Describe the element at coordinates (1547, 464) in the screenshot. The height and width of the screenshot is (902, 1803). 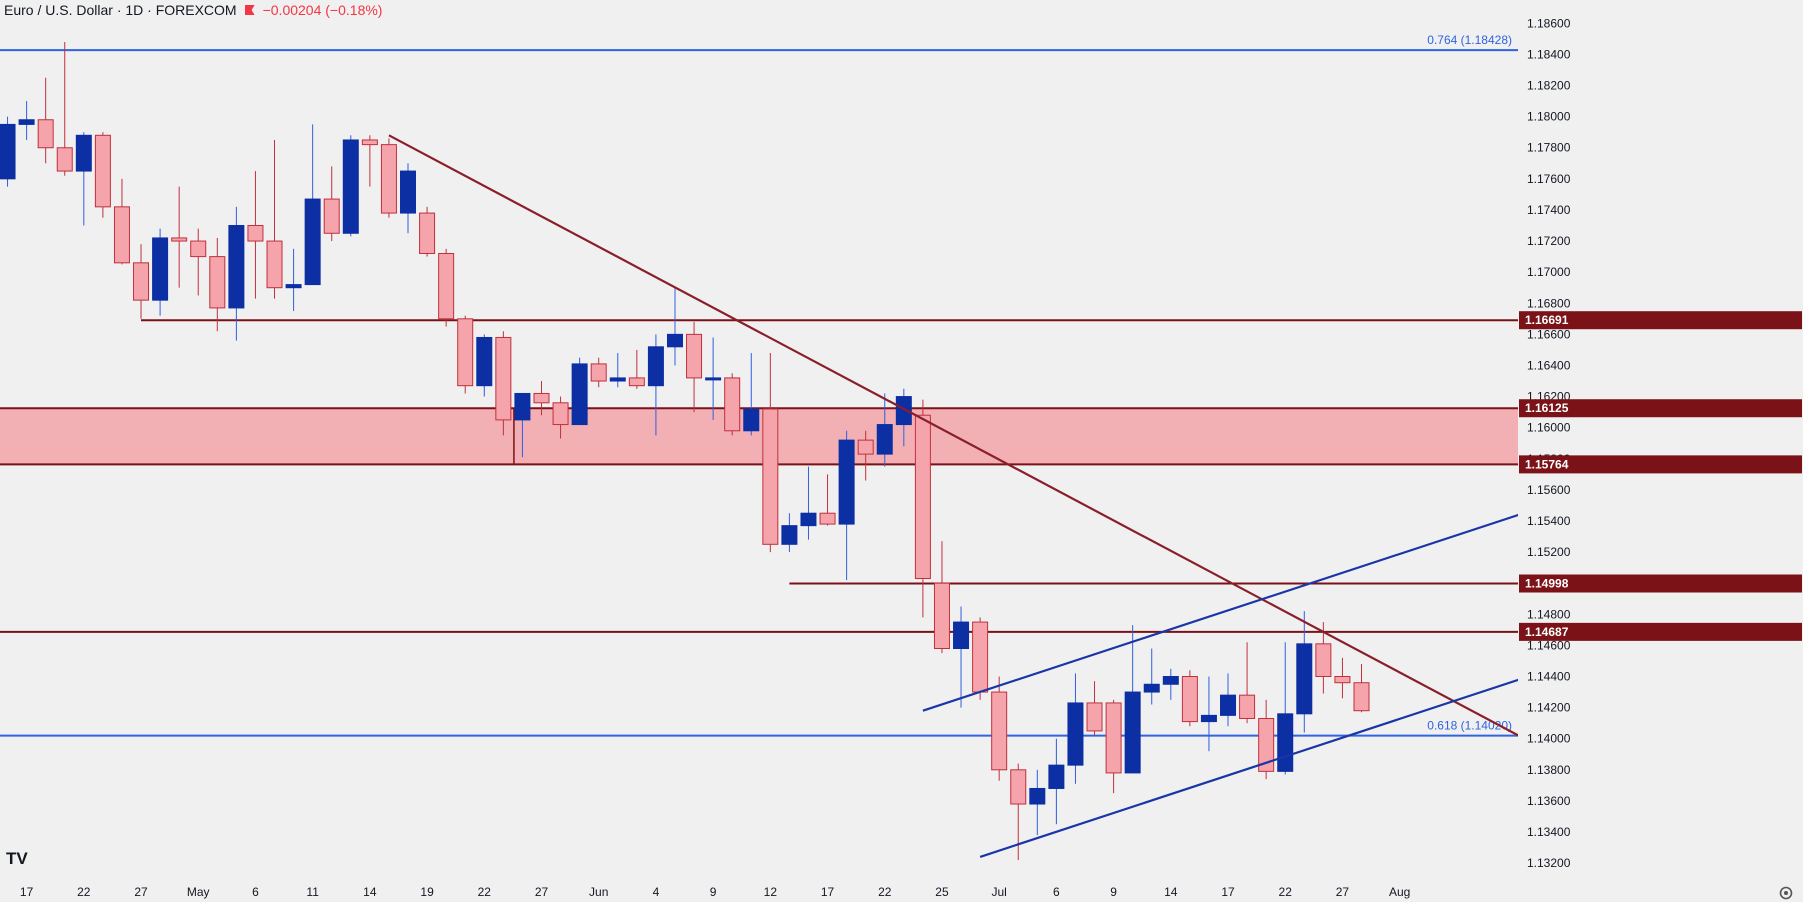
I see `price-level-badge-label: 1.15764` at that location.